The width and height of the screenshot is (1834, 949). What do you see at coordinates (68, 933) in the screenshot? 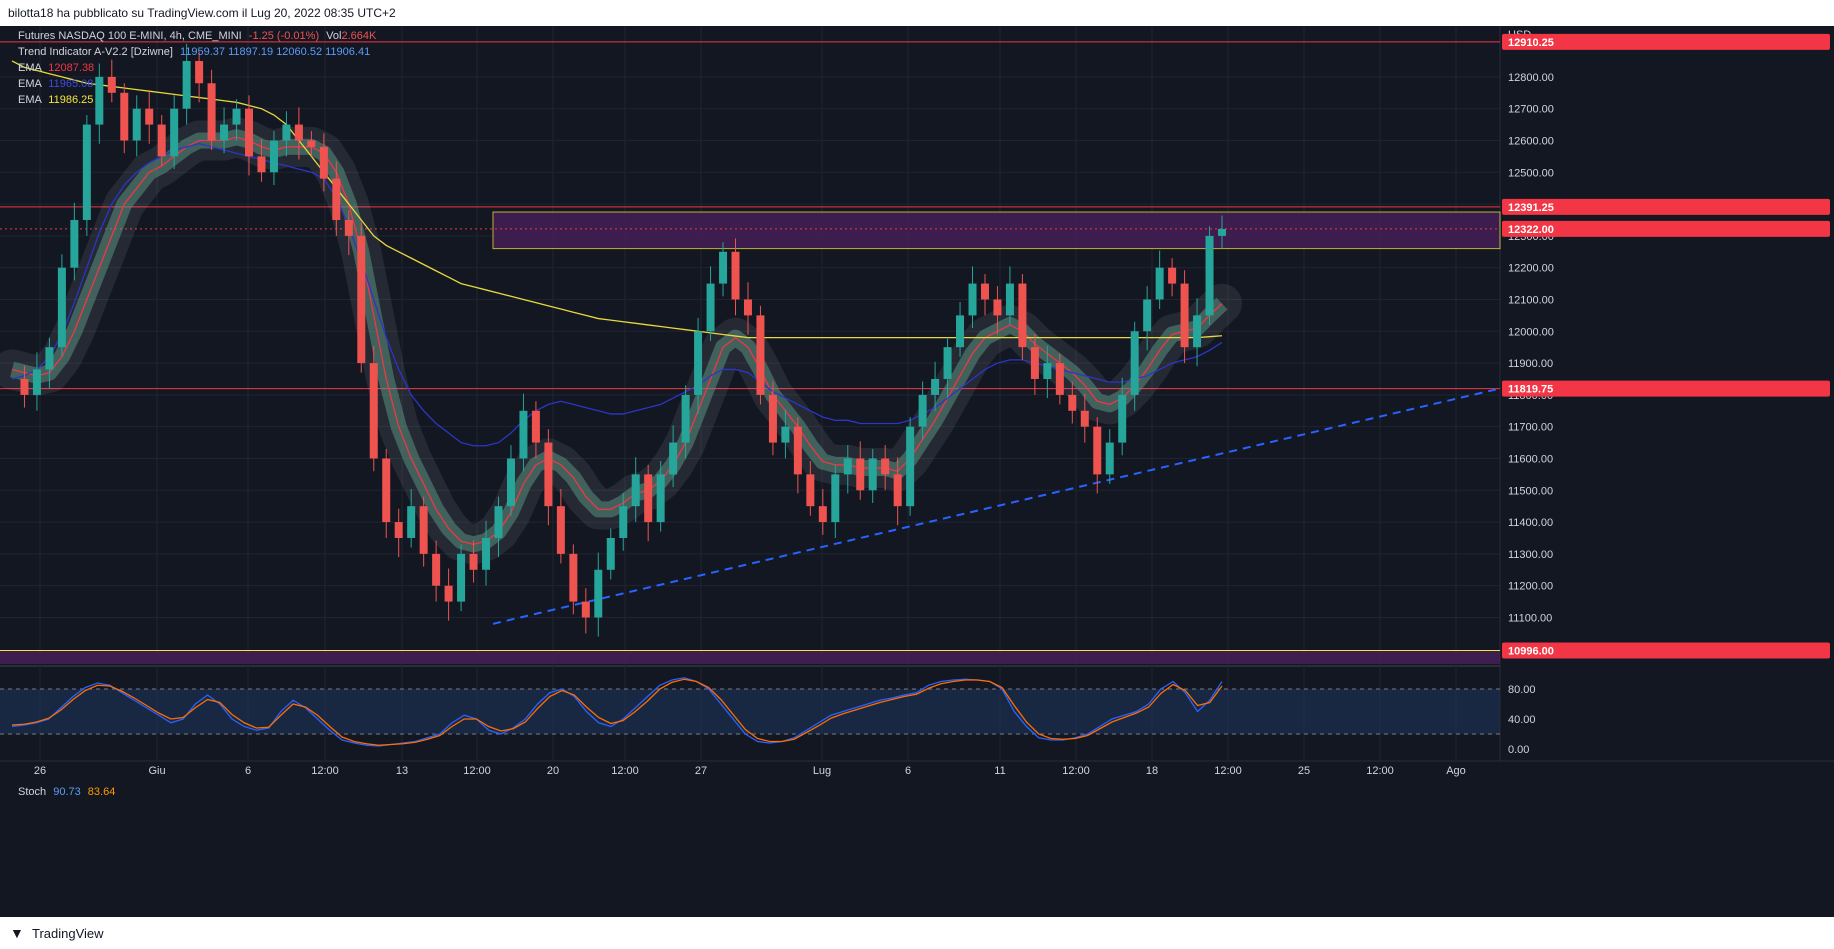
I see `footer-brand: TradingView` at bounding box center [68, 933].